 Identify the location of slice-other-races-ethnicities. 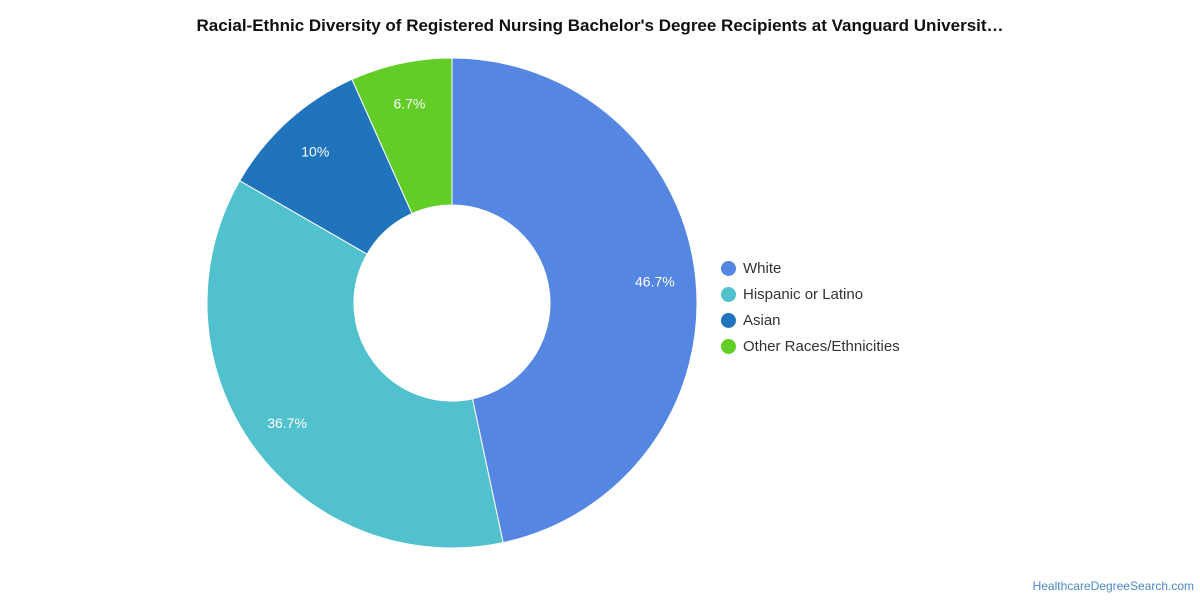
(402, 136).